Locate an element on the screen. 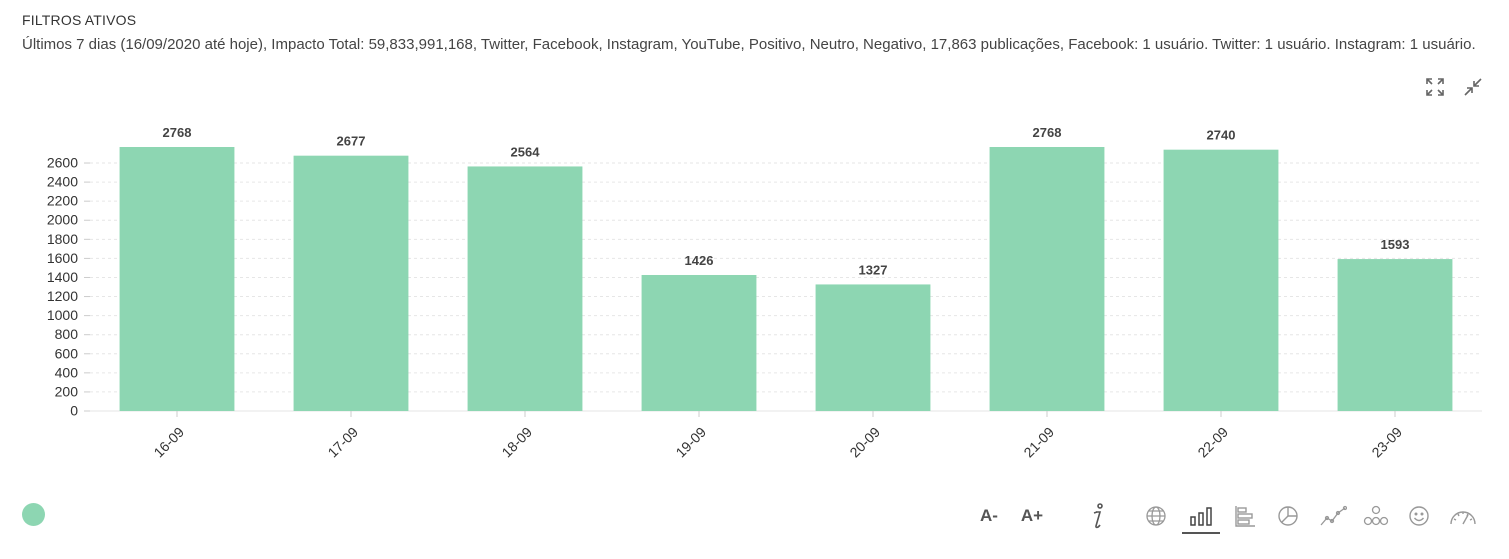 This screenshot has width=1509, height=559. y-tick-label: 2400 is located at coordinates (62, 182).